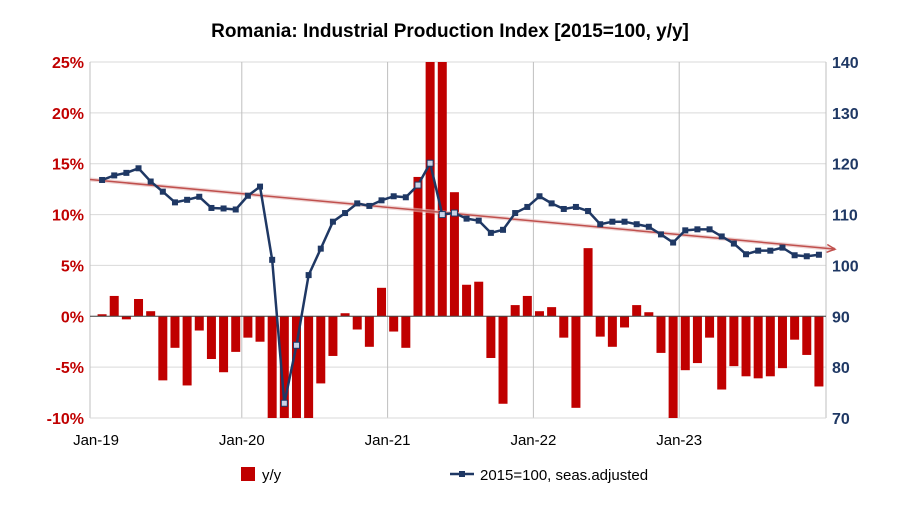 Image resolution: width=900 pixels, height=515 pixels. What do you see at coordinates (845, 165) in the screenshot?
I see `right-tick-label: 120` at bounding box center [845, 165].